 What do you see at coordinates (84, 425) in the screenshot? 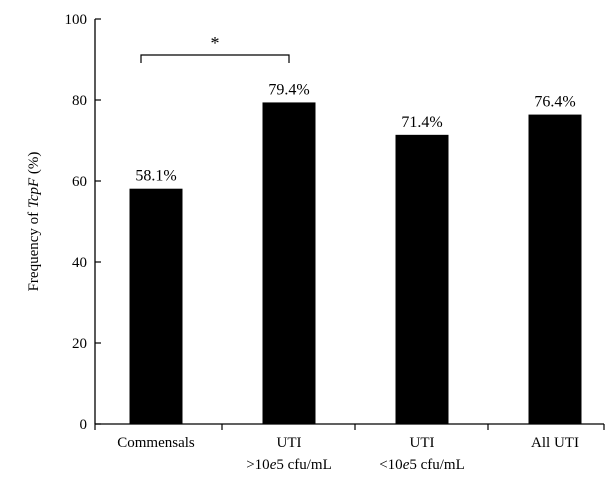
I see `y-tick-label: 0` at bounding box center [84, 425].